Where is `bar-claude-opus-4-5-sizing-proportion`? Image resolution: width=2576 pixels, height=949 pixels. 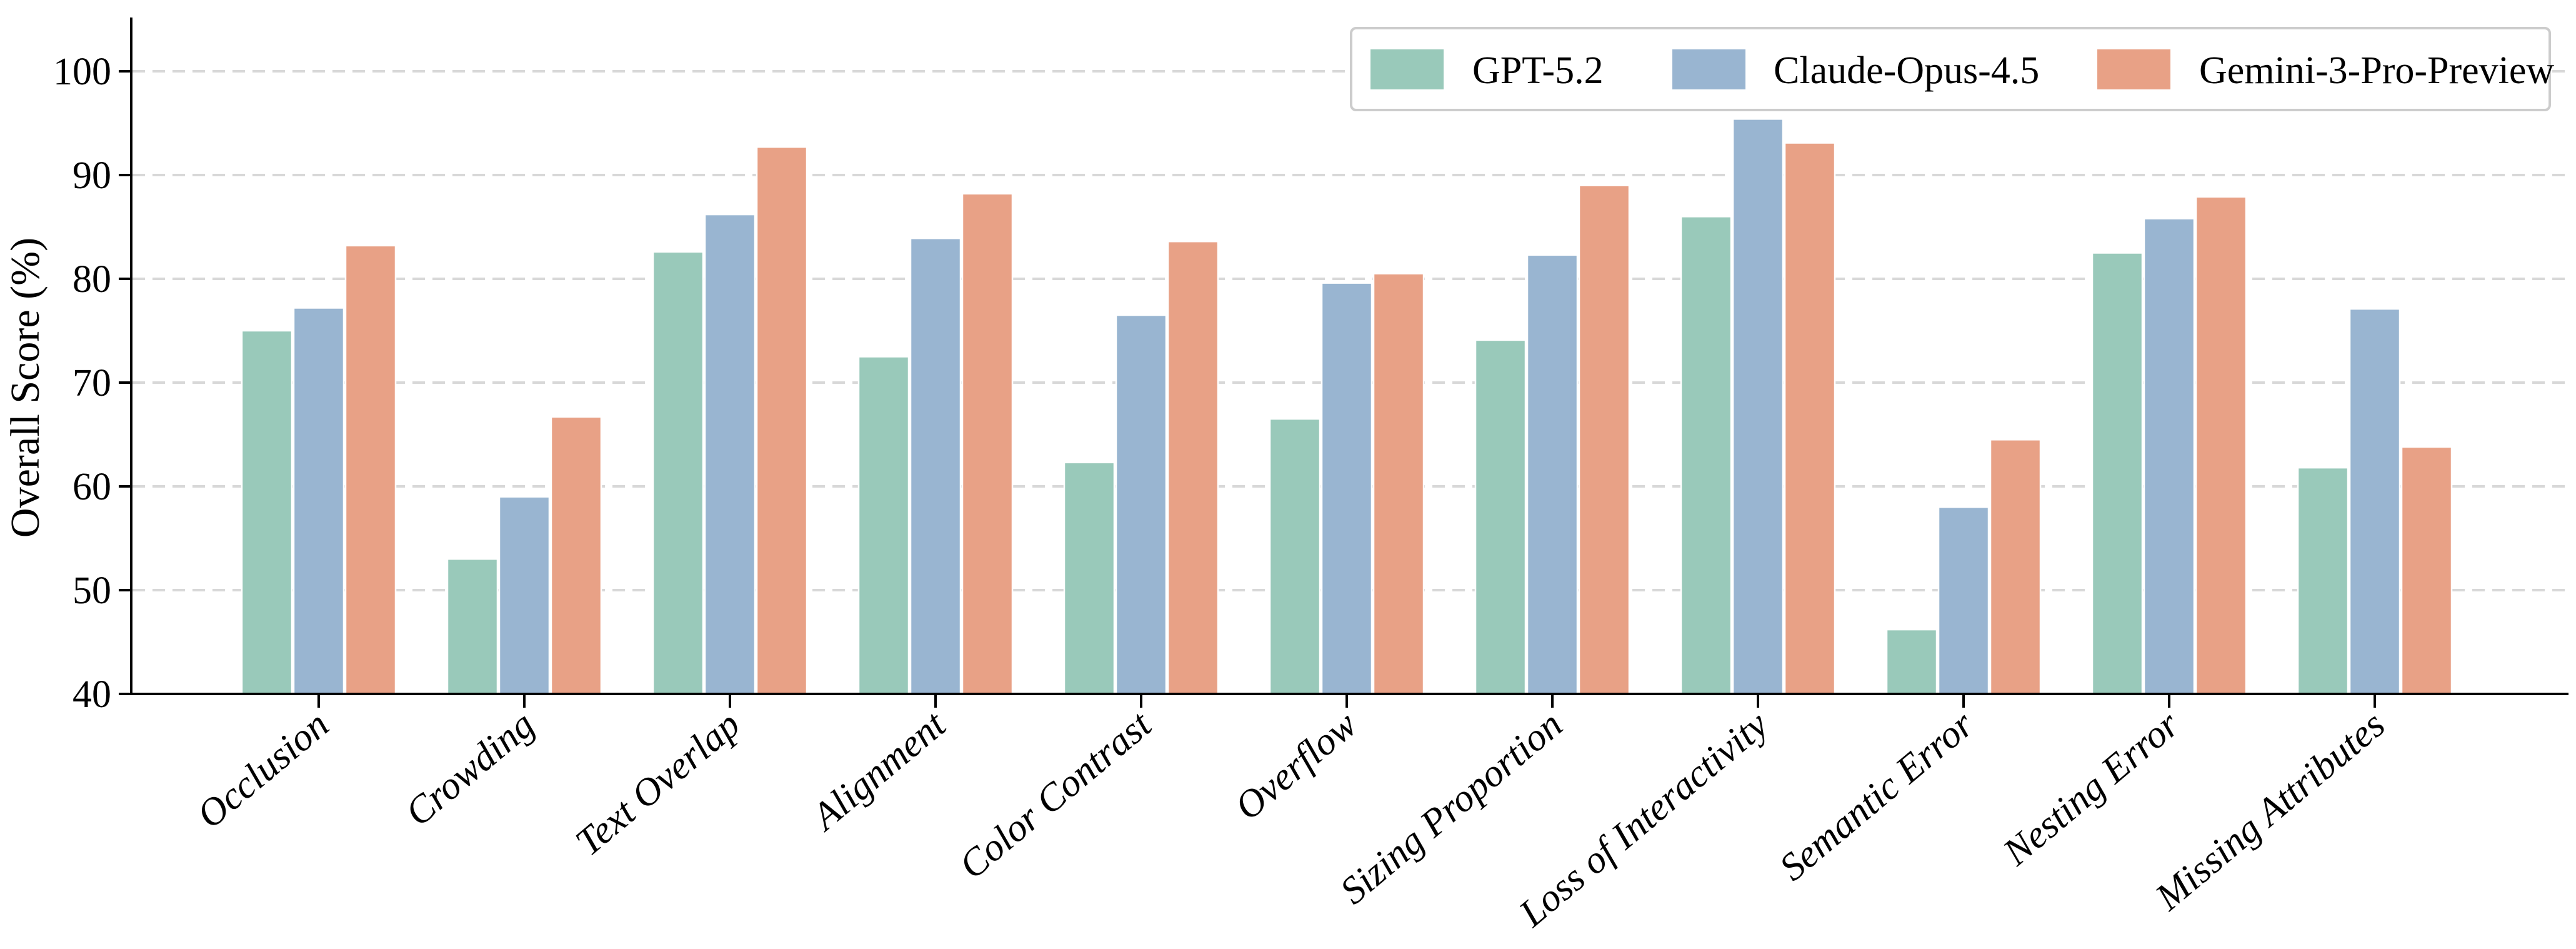
bar-claude-opus-4-5-sizing-proportion is located at coordinates (1552, 474).